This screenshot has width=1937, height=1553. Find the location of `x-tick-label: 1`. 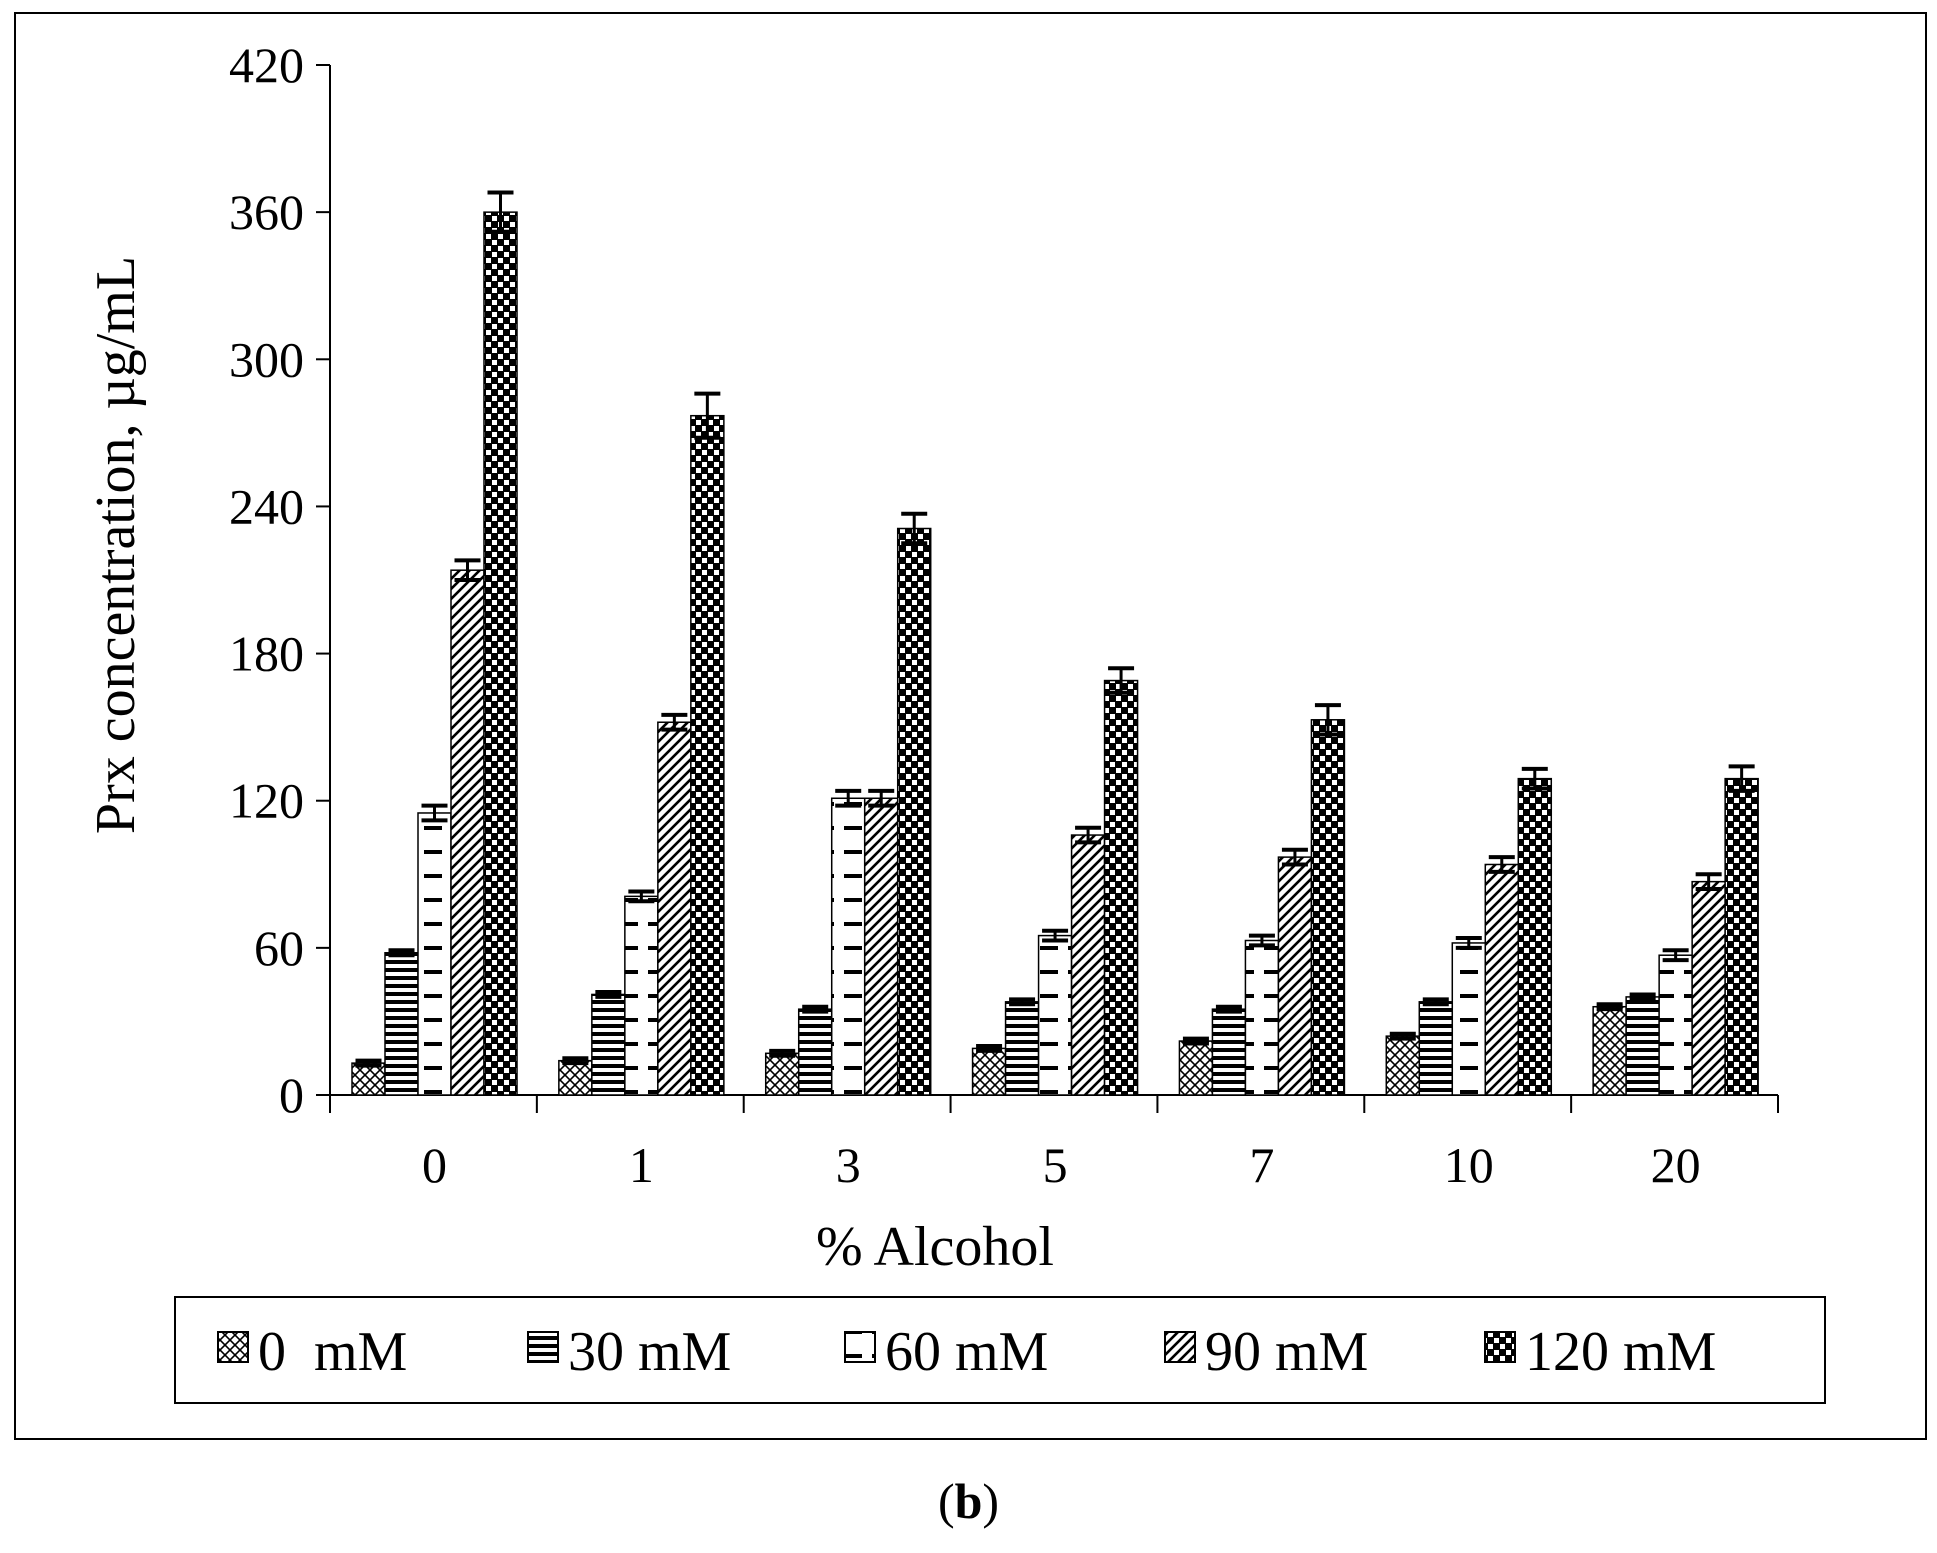

x-tick-label: 1 is located at coordinates (641, 1165).